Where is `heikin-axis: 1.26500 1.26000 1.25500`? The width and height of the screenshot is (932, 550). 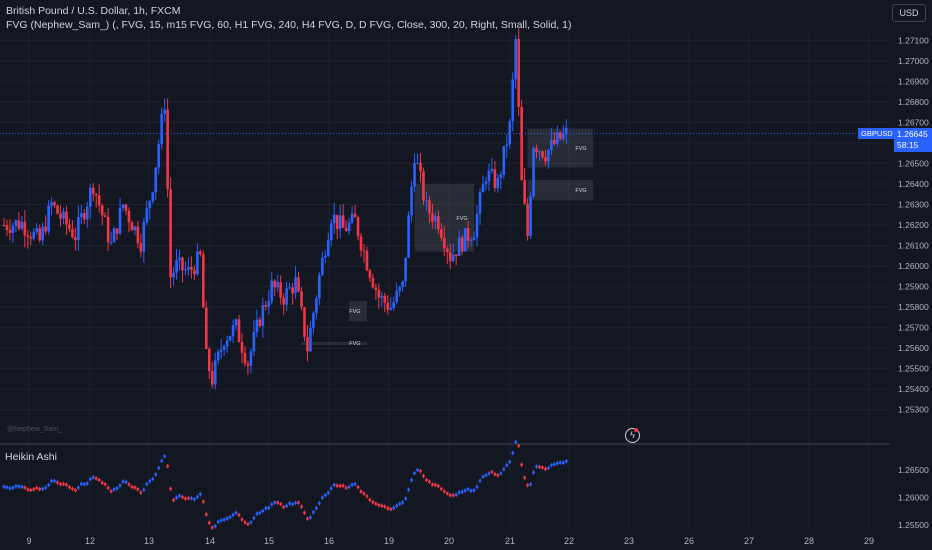 heikin-axis: 1.26500 1.26000 1.25500 is located at coordinates (913, 497).